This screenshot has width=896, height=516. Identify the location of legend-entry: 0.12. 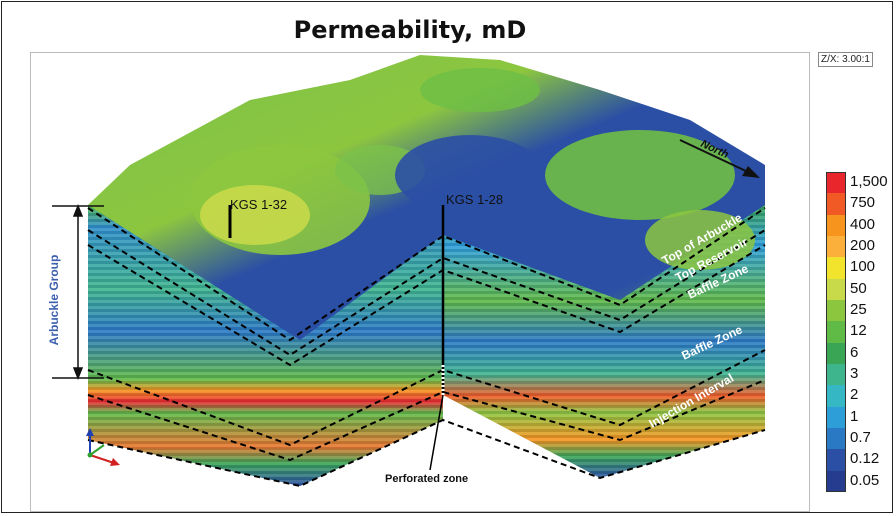
(861, 460).